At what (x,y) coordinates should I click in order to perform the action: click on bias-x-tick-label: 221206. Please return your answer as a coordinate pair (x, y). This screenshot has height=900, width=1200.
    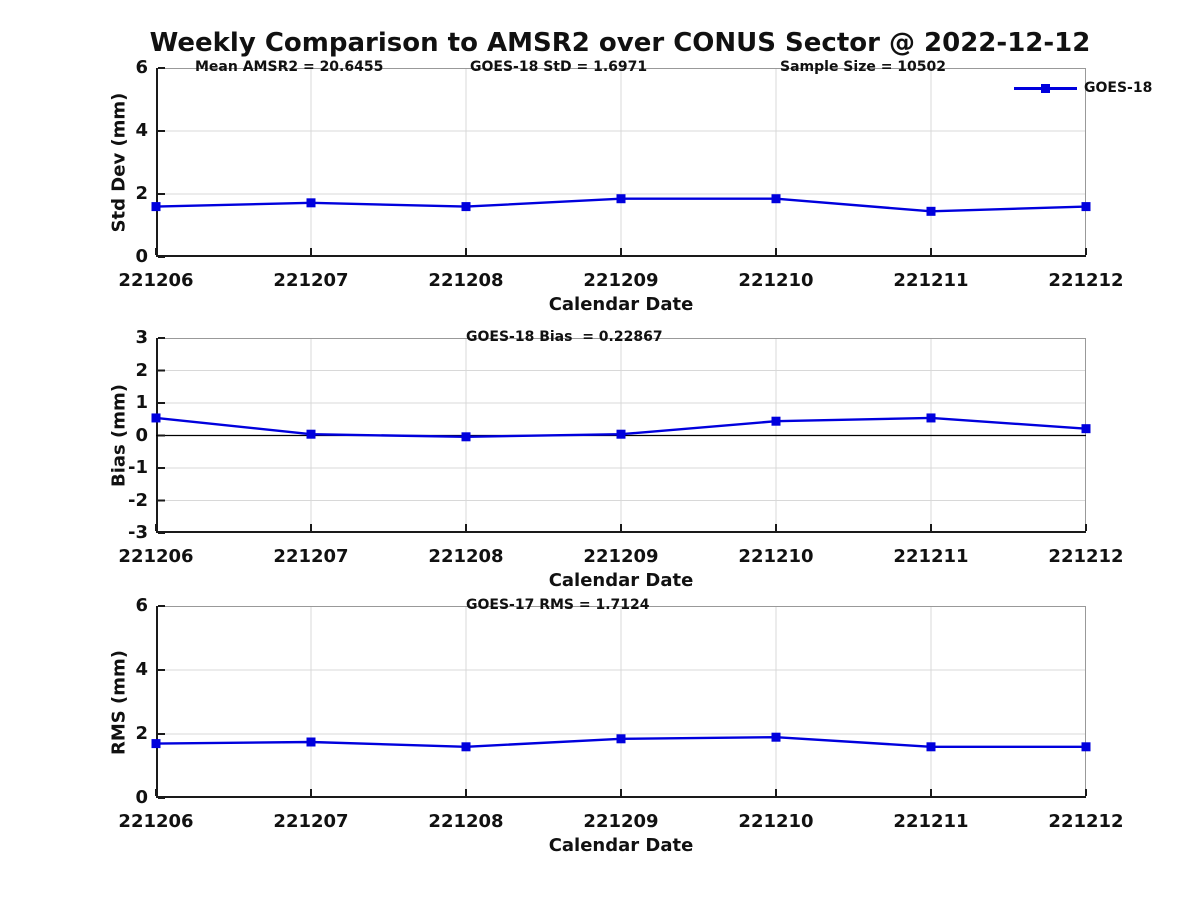
    Looking at the image, I should click on (156, 556).